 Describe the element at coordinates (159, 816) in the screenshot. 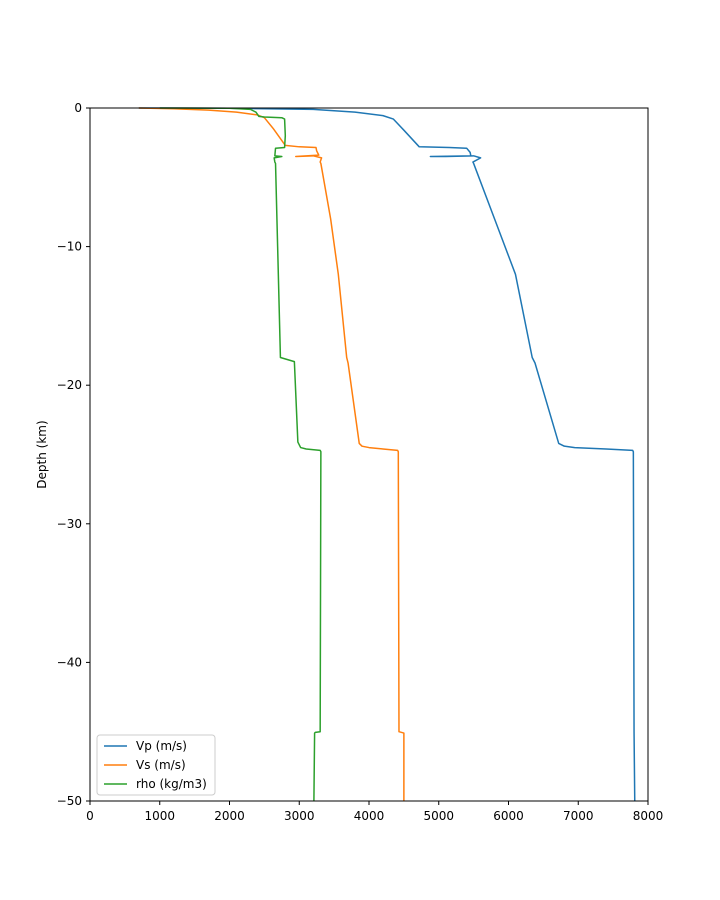

I see `x-tick-label: 1000` at that location.